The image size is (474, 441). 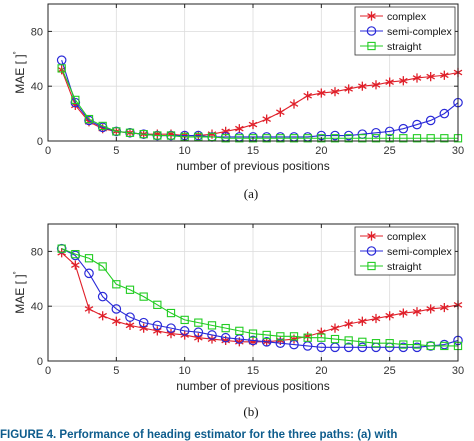 I want to click on a-xtick-label-4: 20, so click(x=321, y=151).